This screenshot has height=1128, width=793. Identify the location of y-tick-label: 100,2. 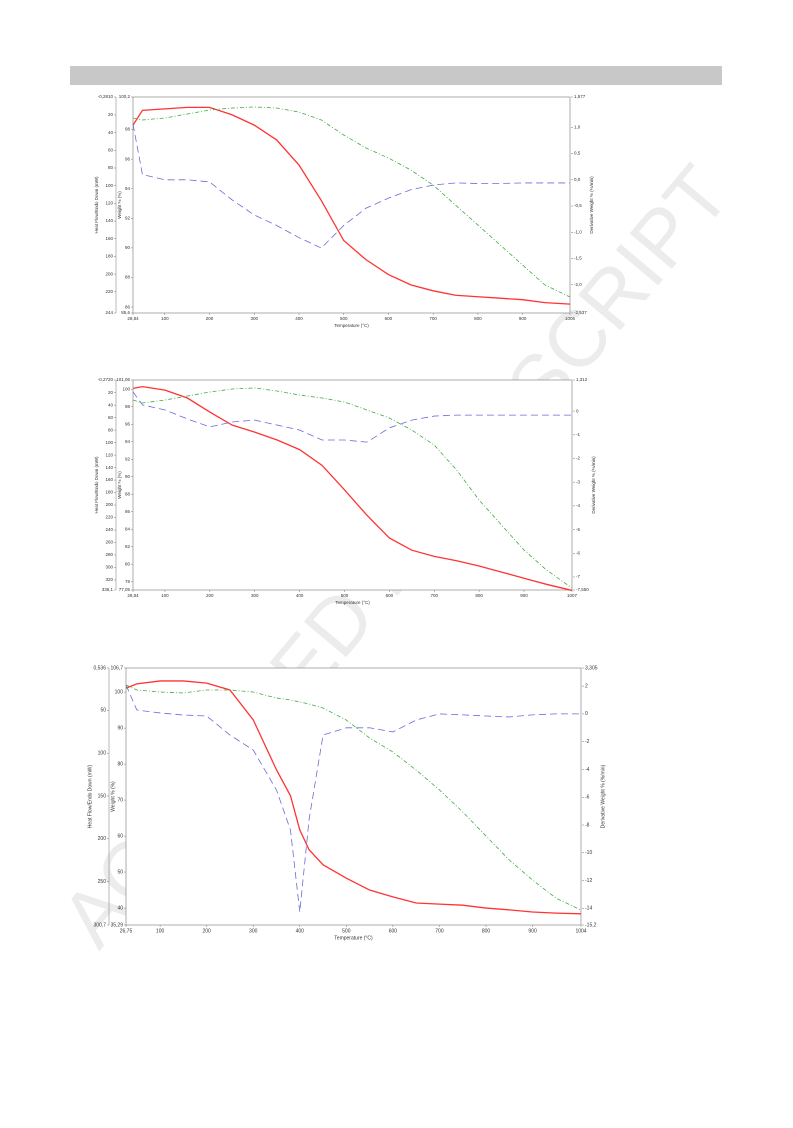
(125, 96).